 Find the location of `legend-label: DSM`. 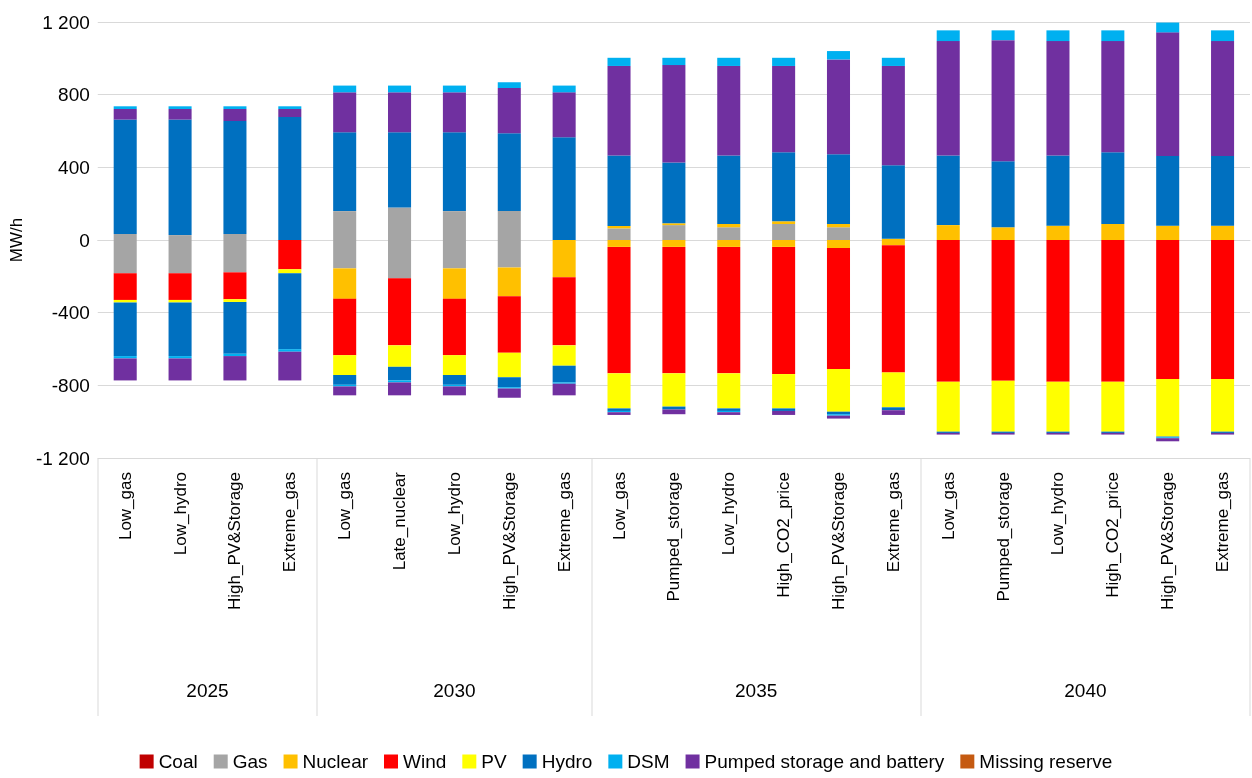

legend-label: DSM is located at coordinates (648, 761).